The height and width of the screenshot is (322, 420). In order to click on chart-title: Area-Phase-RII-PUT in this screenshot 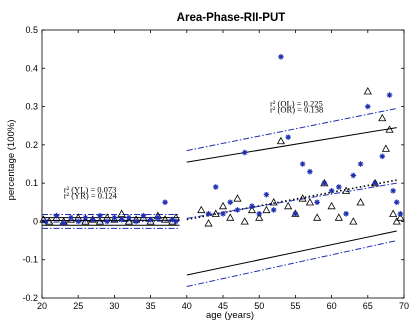, I will do `click(231, 18)`.